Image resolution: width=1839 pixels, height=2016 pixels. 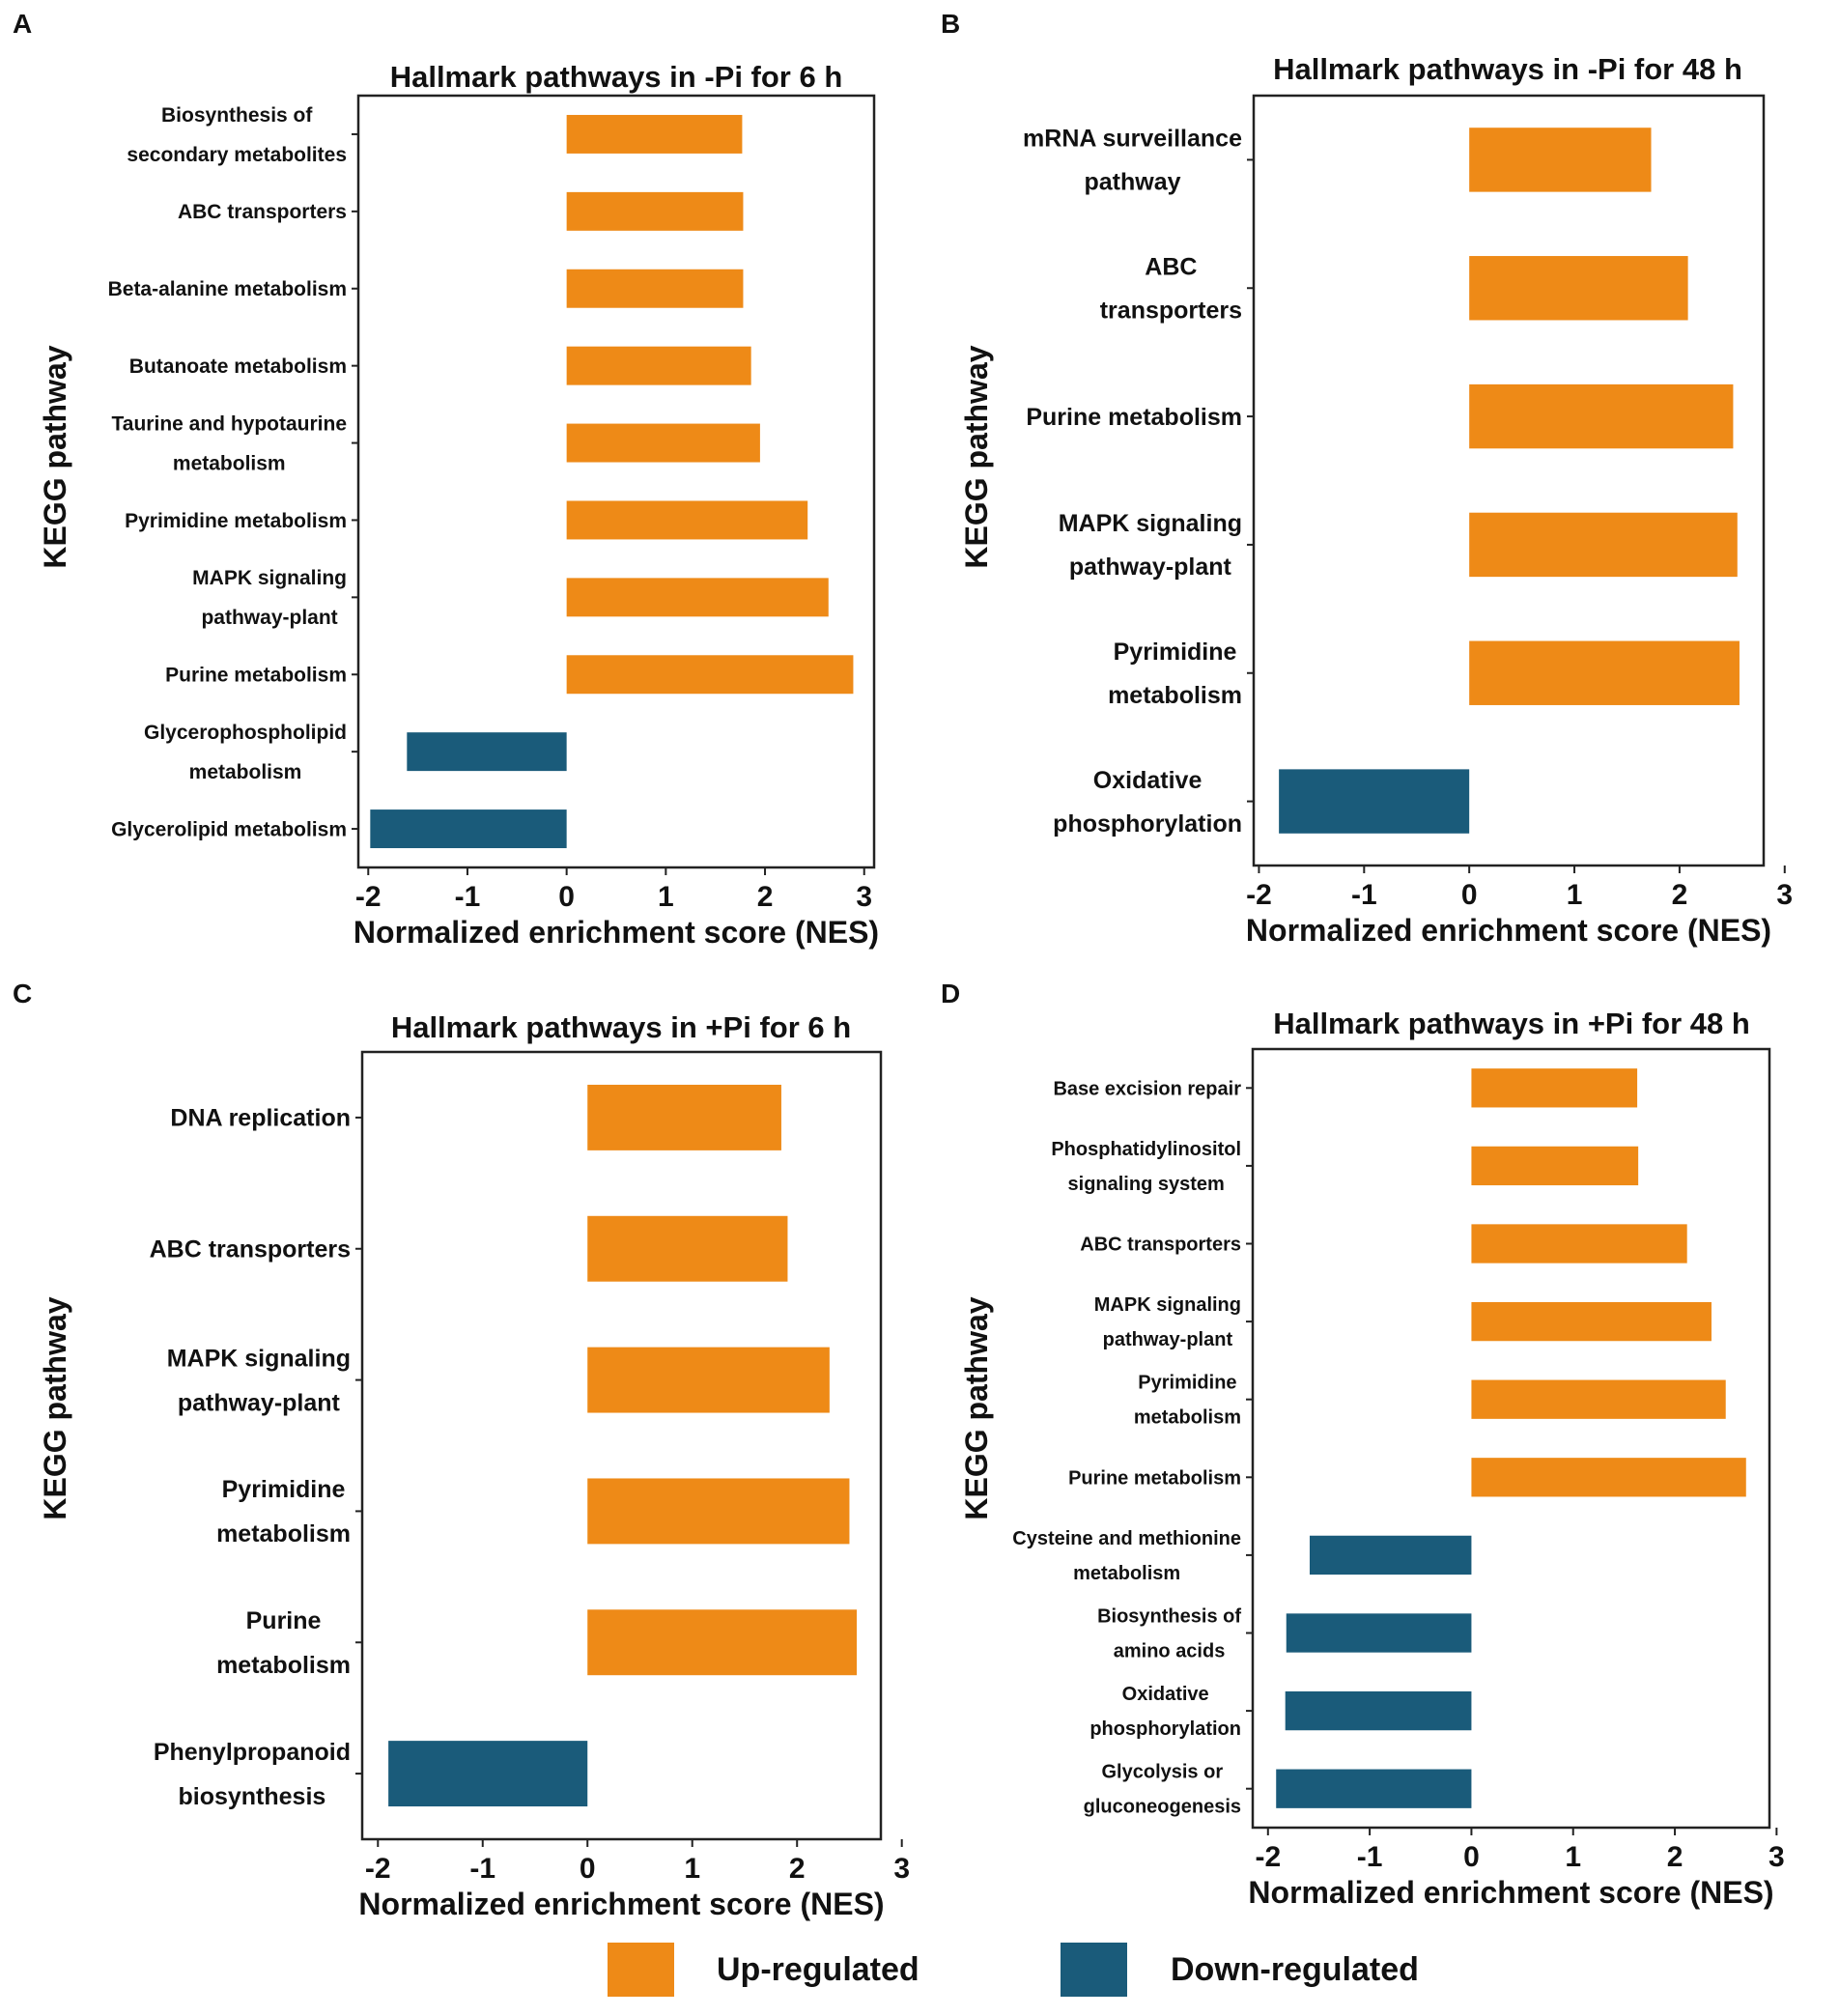 I want to click on y-tick-label: Glycerolipid metabolism, so click(x=229, y=829).